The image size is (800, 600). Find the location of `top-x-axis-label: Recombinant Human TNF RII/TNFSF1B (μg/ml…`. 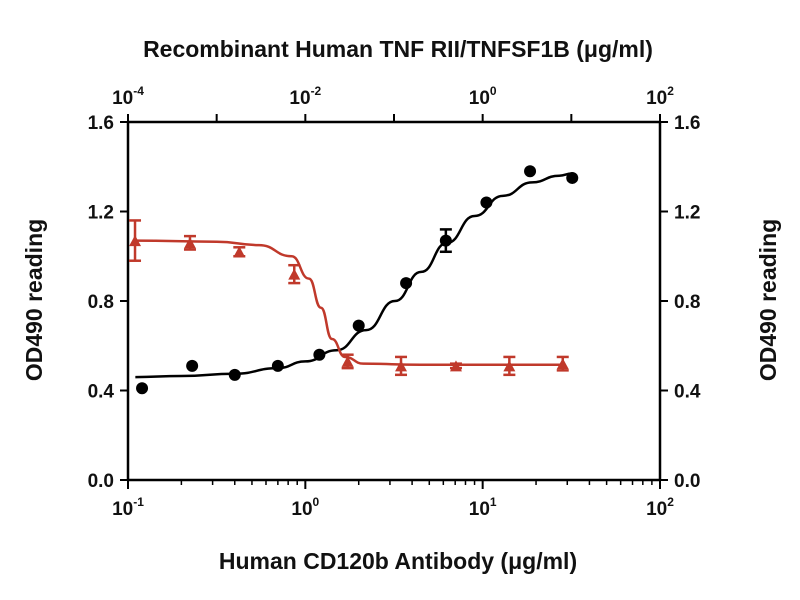

top-x-axis-label: Recombinant Human TNF RII/TNFSF1B (μg/ml… is located at coordinates (398, 49).